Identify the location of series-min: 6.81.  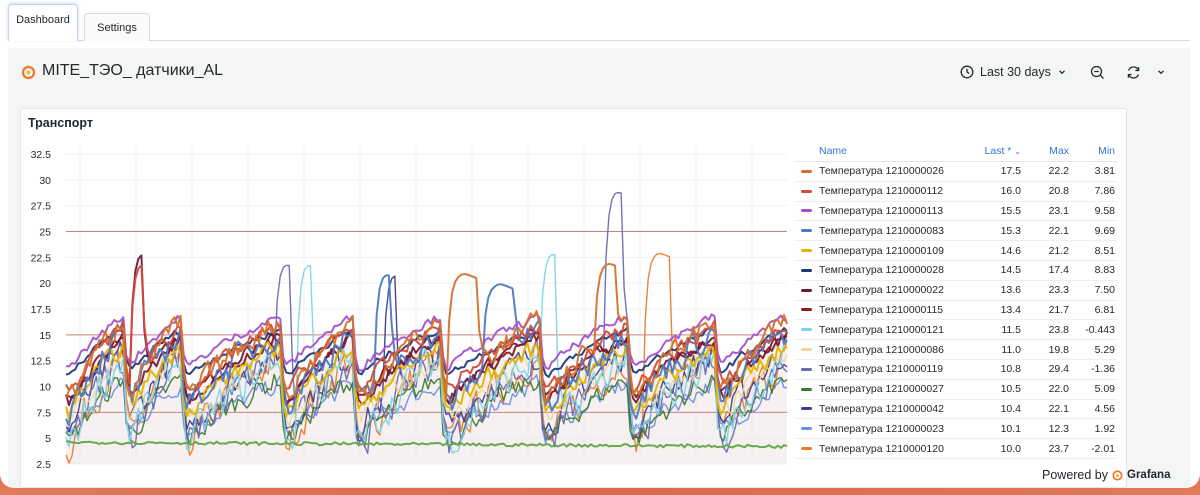
(1104, 309).